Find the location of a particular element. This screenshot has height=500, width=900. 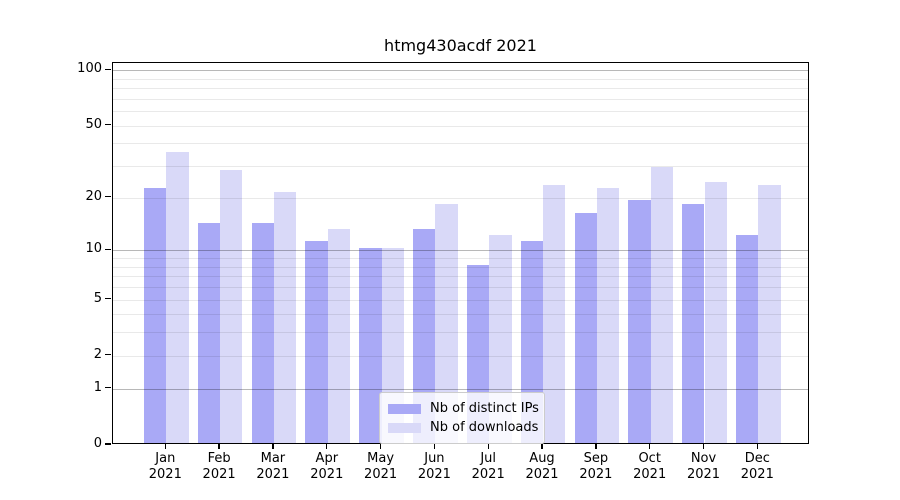

x-tick-jul is located at coordinates (488, 446).